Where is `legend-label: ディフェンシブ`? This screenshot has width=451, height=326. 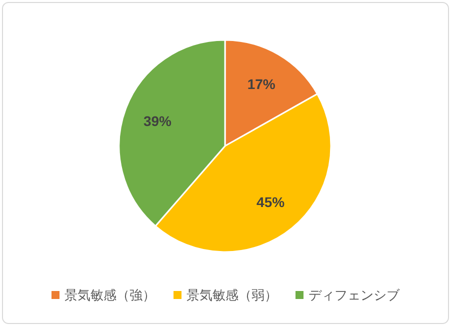
legend-label: ディフェンシブ is located at coordinates (354, 295).